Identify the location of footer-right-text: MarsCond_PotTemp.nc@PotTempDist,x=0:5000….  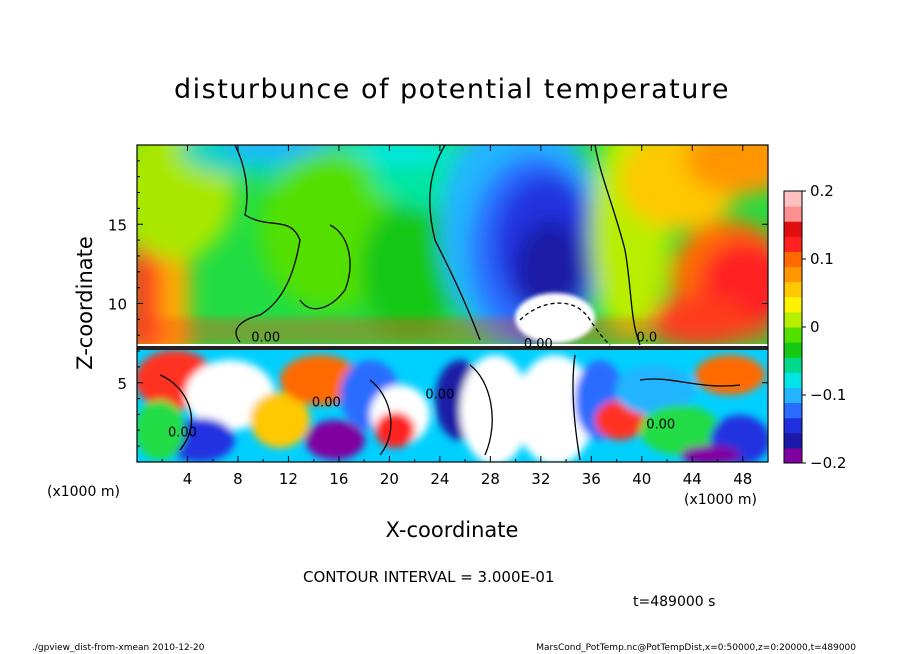
(696, 648).